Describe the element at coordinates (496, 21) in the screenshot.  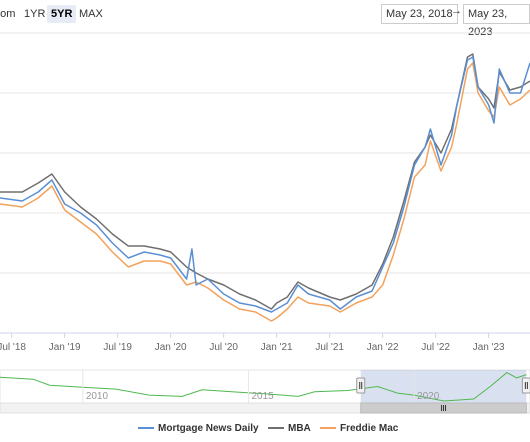
I see `date-to-input: May 23, 2023` at that location.